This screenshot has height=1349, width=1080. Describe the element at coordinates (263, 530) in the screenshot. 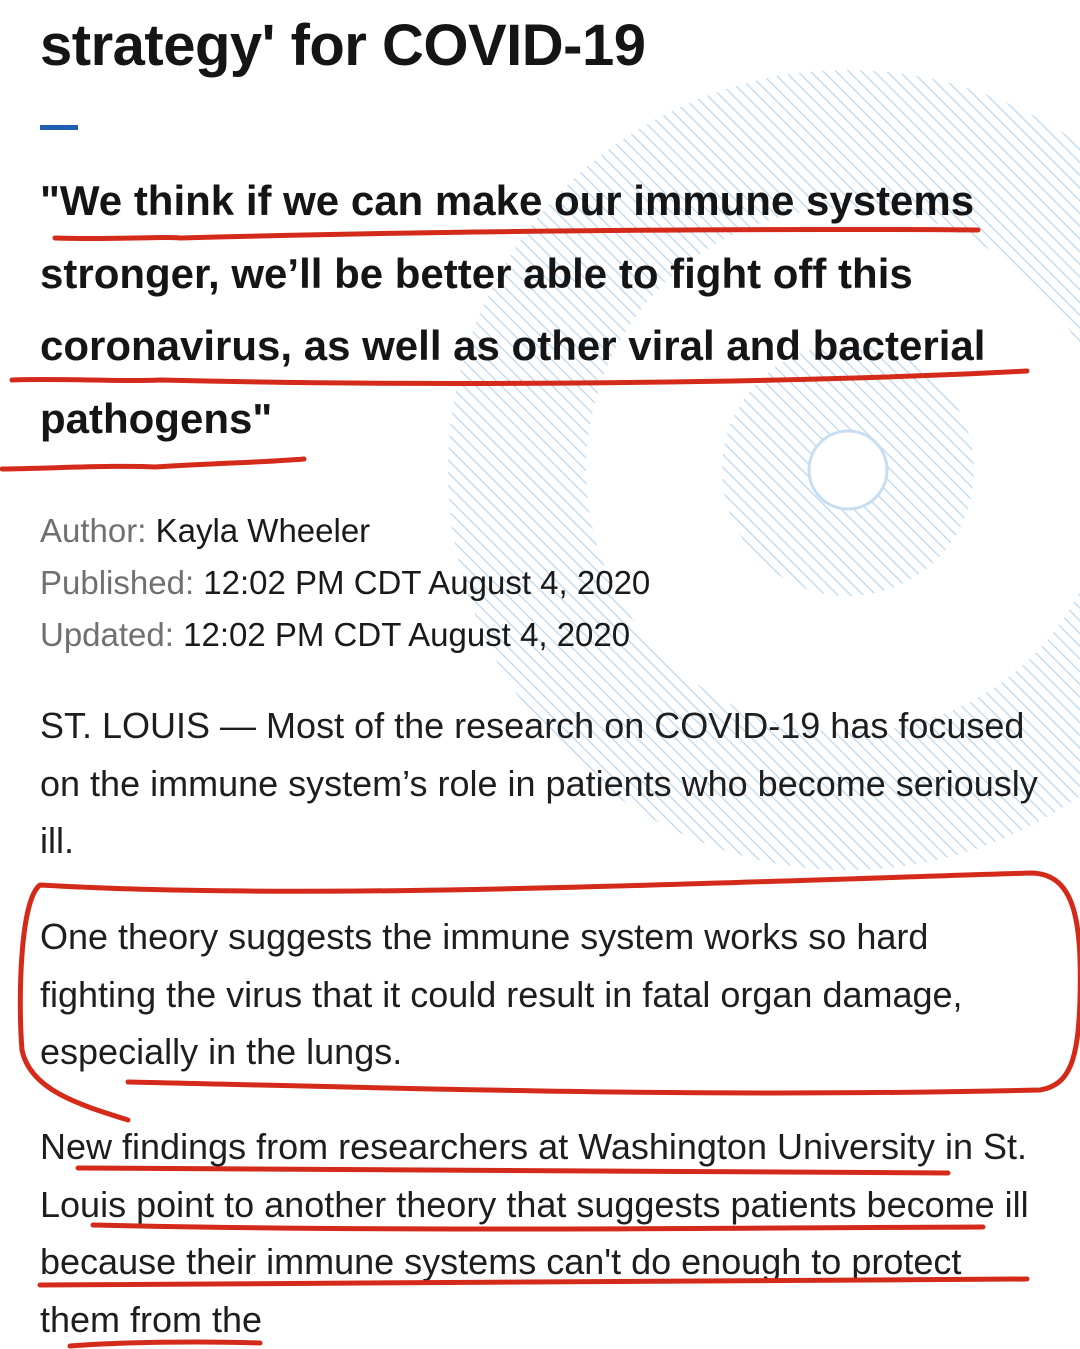

I see `author-name: Kayla Wheeler` at that location.